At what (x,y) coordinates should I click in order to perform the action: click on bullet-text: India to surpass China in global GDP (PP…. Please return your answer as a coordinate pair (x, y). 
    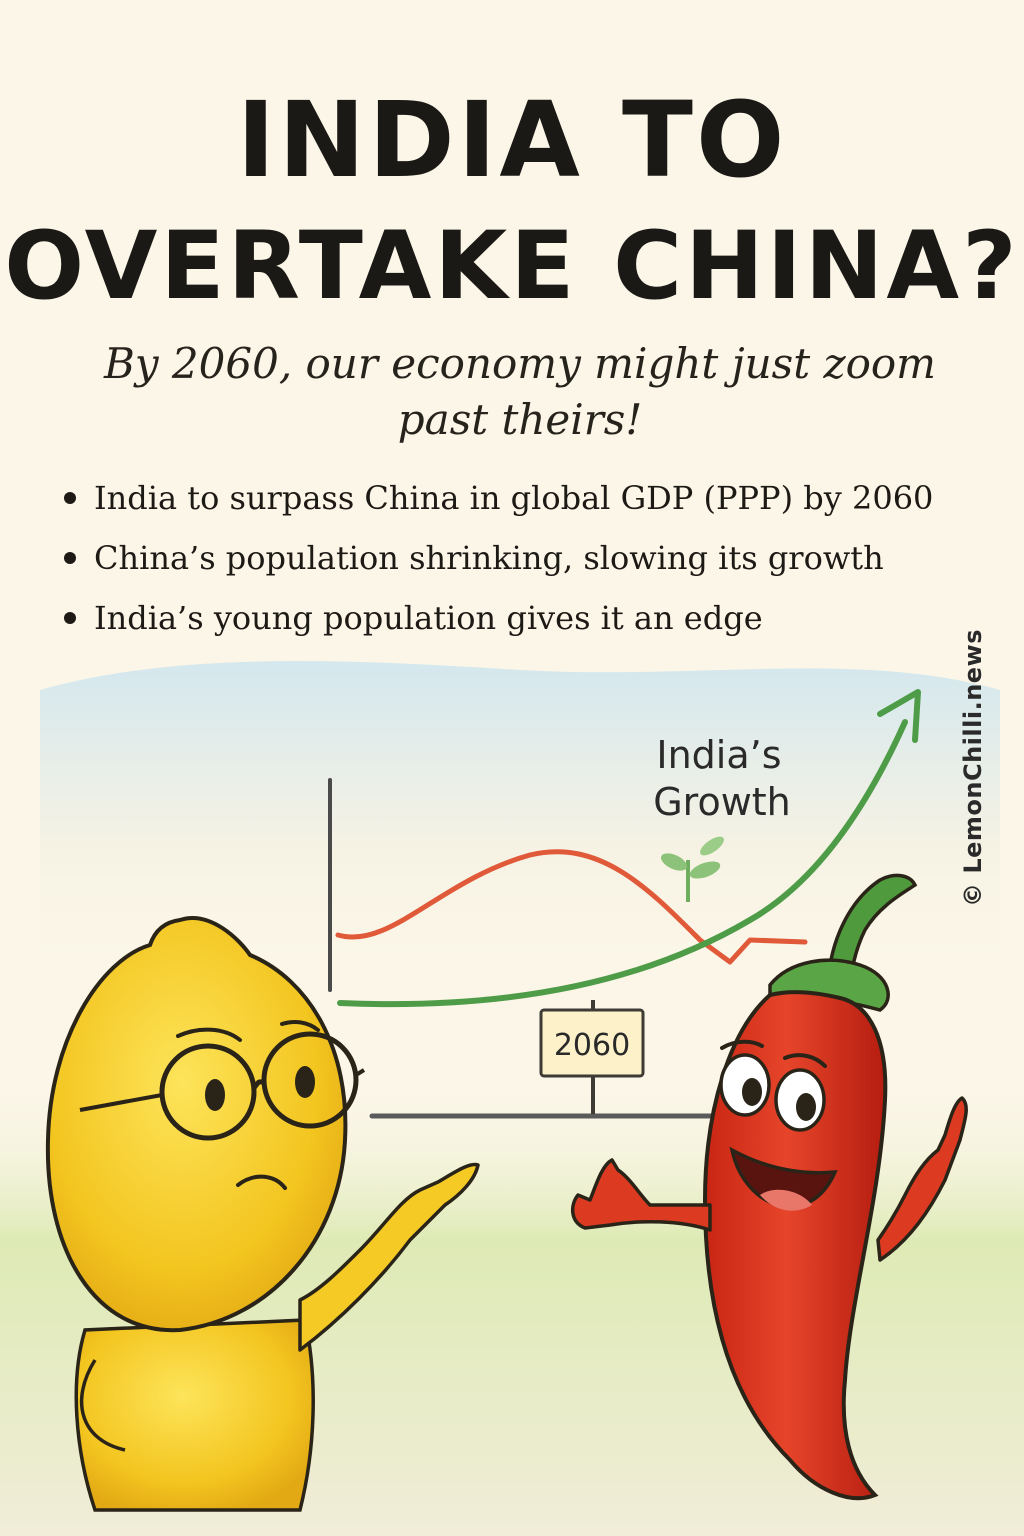
    Looking at the image, I should click on (514, 498).